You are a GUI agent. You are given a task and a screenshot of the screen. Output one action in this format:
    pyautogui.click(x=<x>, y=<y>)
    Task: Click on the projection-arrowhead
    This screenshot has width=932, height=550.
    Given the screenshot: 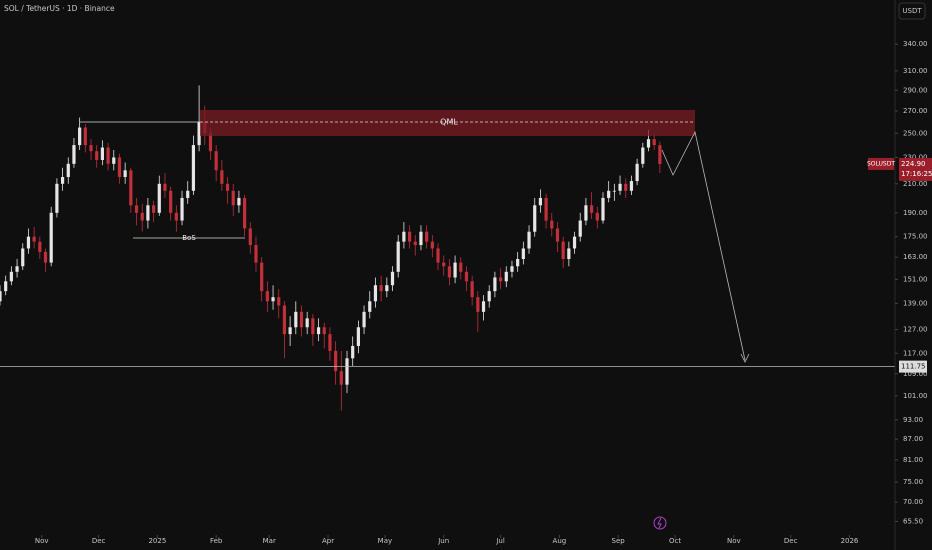 What is the action you would take?
    pyautogui.click(x=745, y=358)
    